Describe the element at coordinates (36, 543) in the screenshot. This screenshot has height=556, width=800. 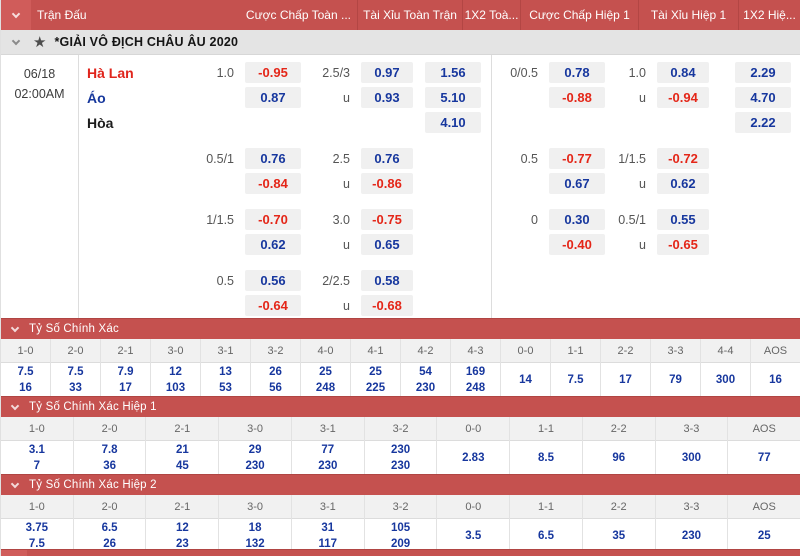
I see `score-odds-away: 7.5` at that location.